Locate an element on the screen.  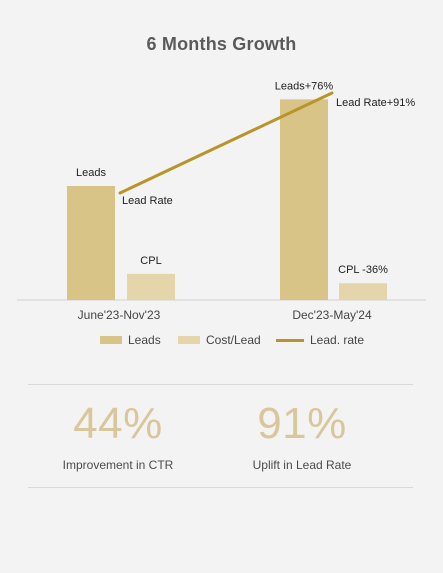
stat-value-ctr: 44% is located at coordinates (118, 423).